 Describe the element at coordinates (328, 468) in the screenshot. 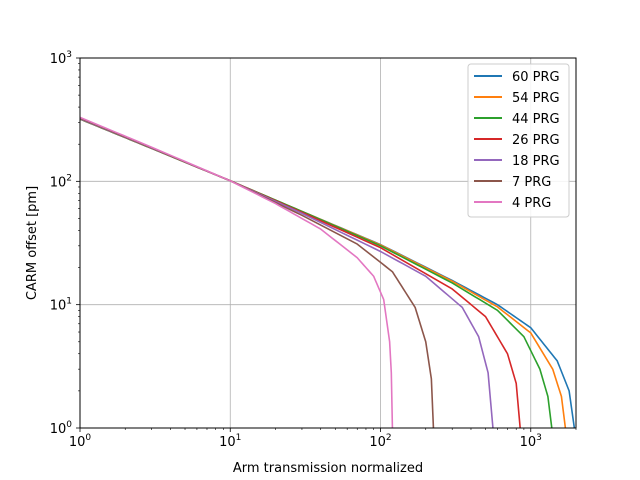

I see `x-axis-label: Arm transmission normalized` at that location.